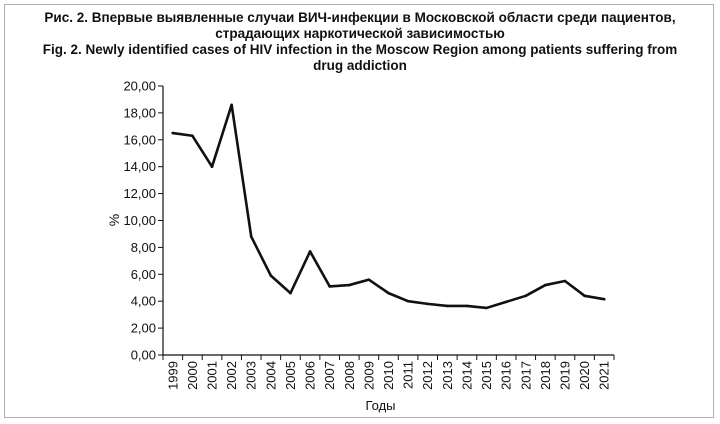 The width and height of the screenshot is (720, 424). Describe the element at coordinates (143, 355) in the screenshot. I see `y-tick-label: 0,00` at that location.